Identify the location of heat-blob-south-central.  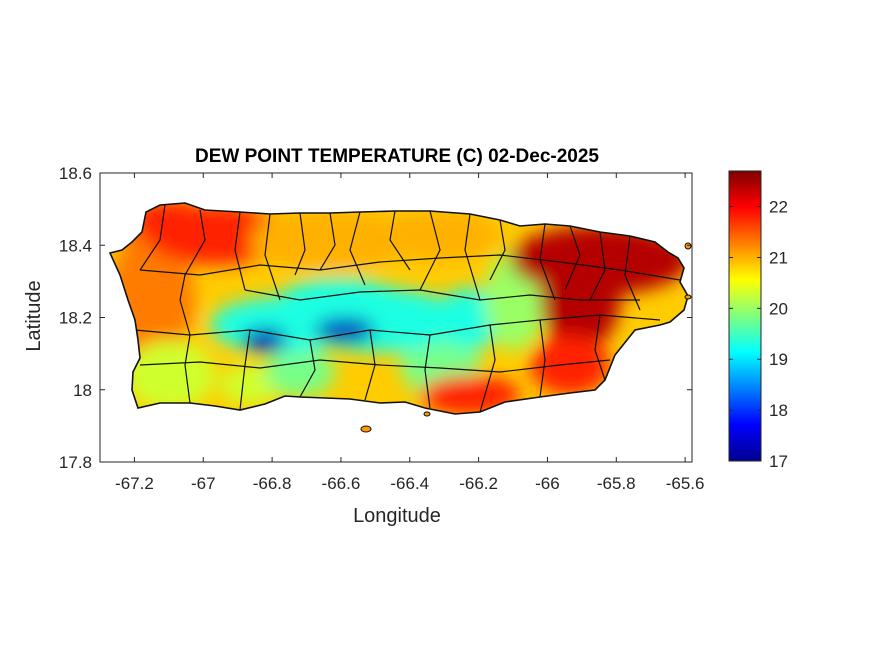
(300, 372).